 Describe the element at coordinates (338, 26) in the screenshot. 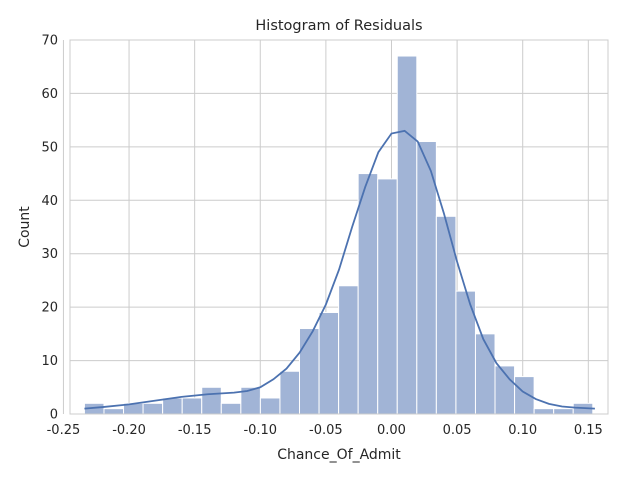

I see `chart-title: Histogram of Residuals` at that location.